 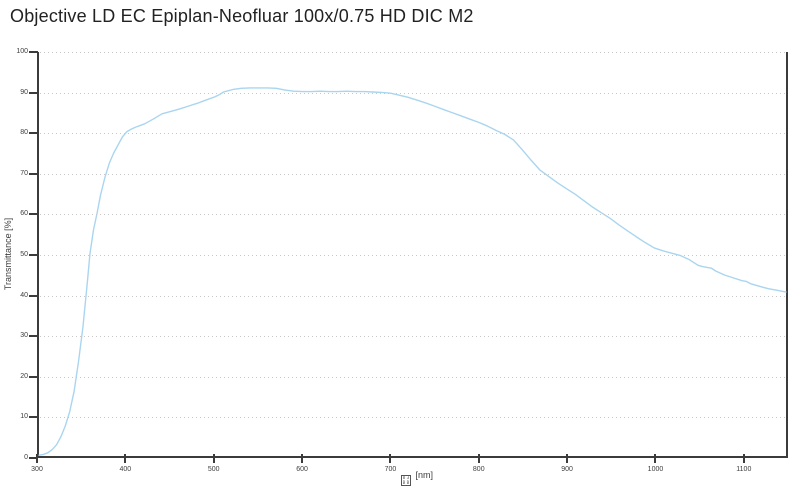 What do you see at coordinates (24, 417) in the screenshot?
I see `y-tick-label: 10` at bounding box center [24, 417].